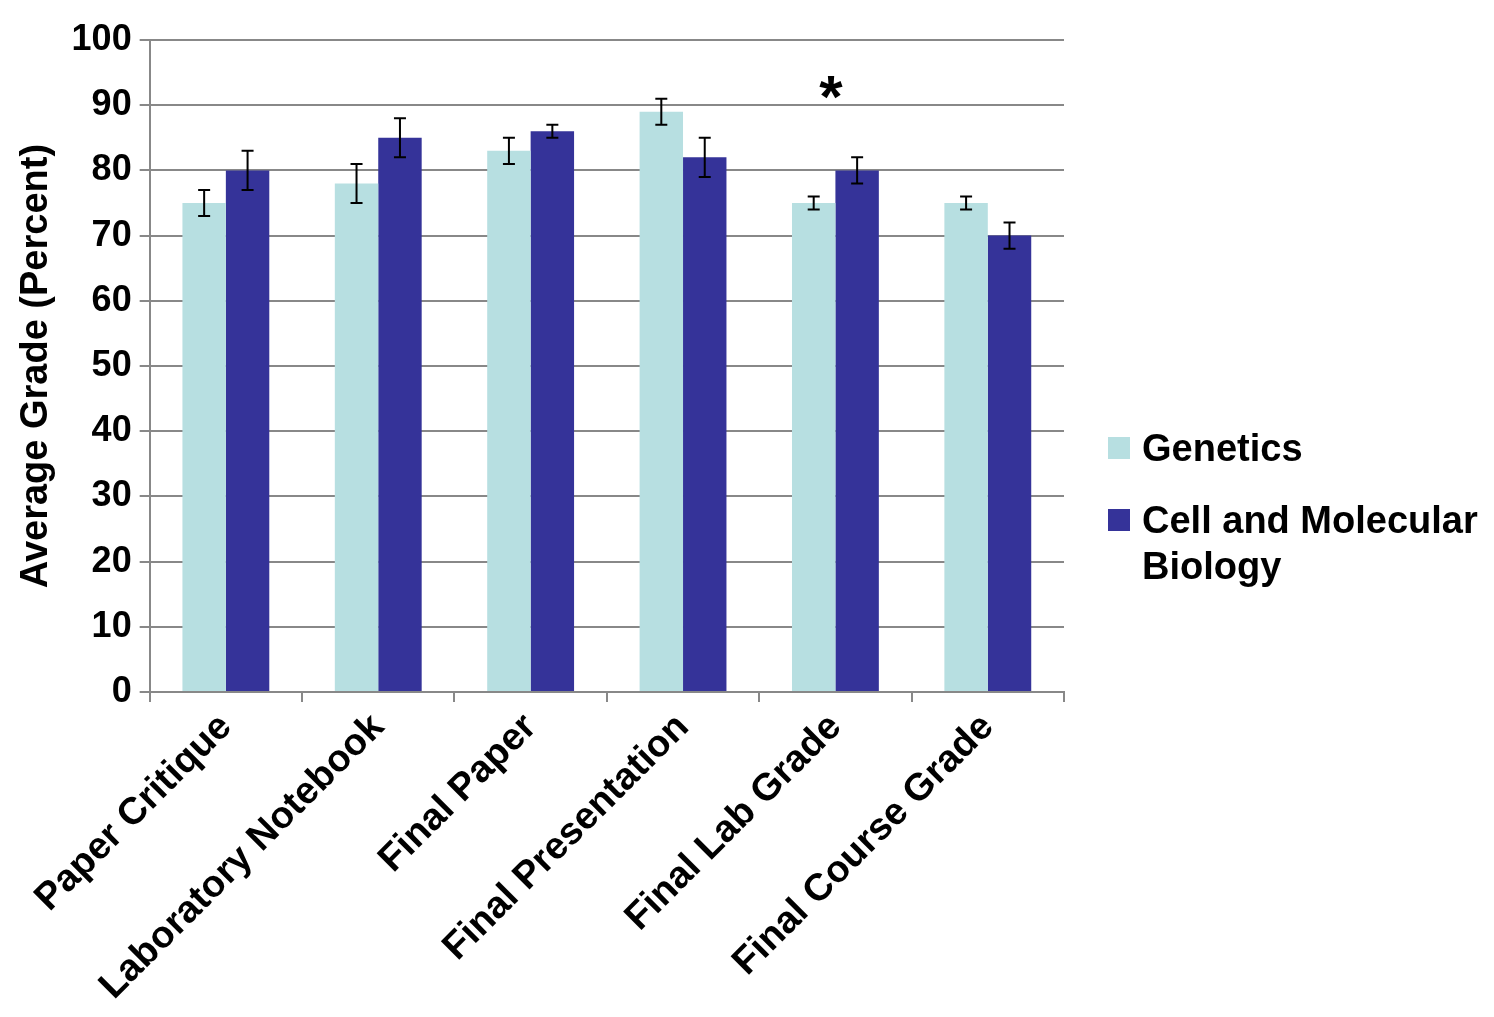 Image resolution: width=1494 pixels, height=1017 pixels. I want to click on legend-label: Genetics, so click(1222, 448).